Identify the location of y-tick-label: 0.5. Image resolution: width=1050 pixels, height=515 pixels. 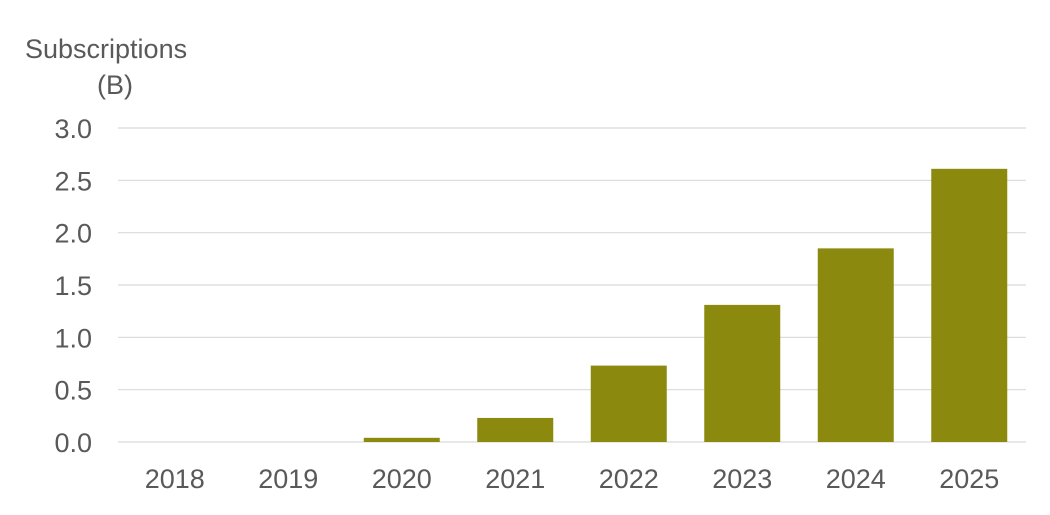
(73, 391).